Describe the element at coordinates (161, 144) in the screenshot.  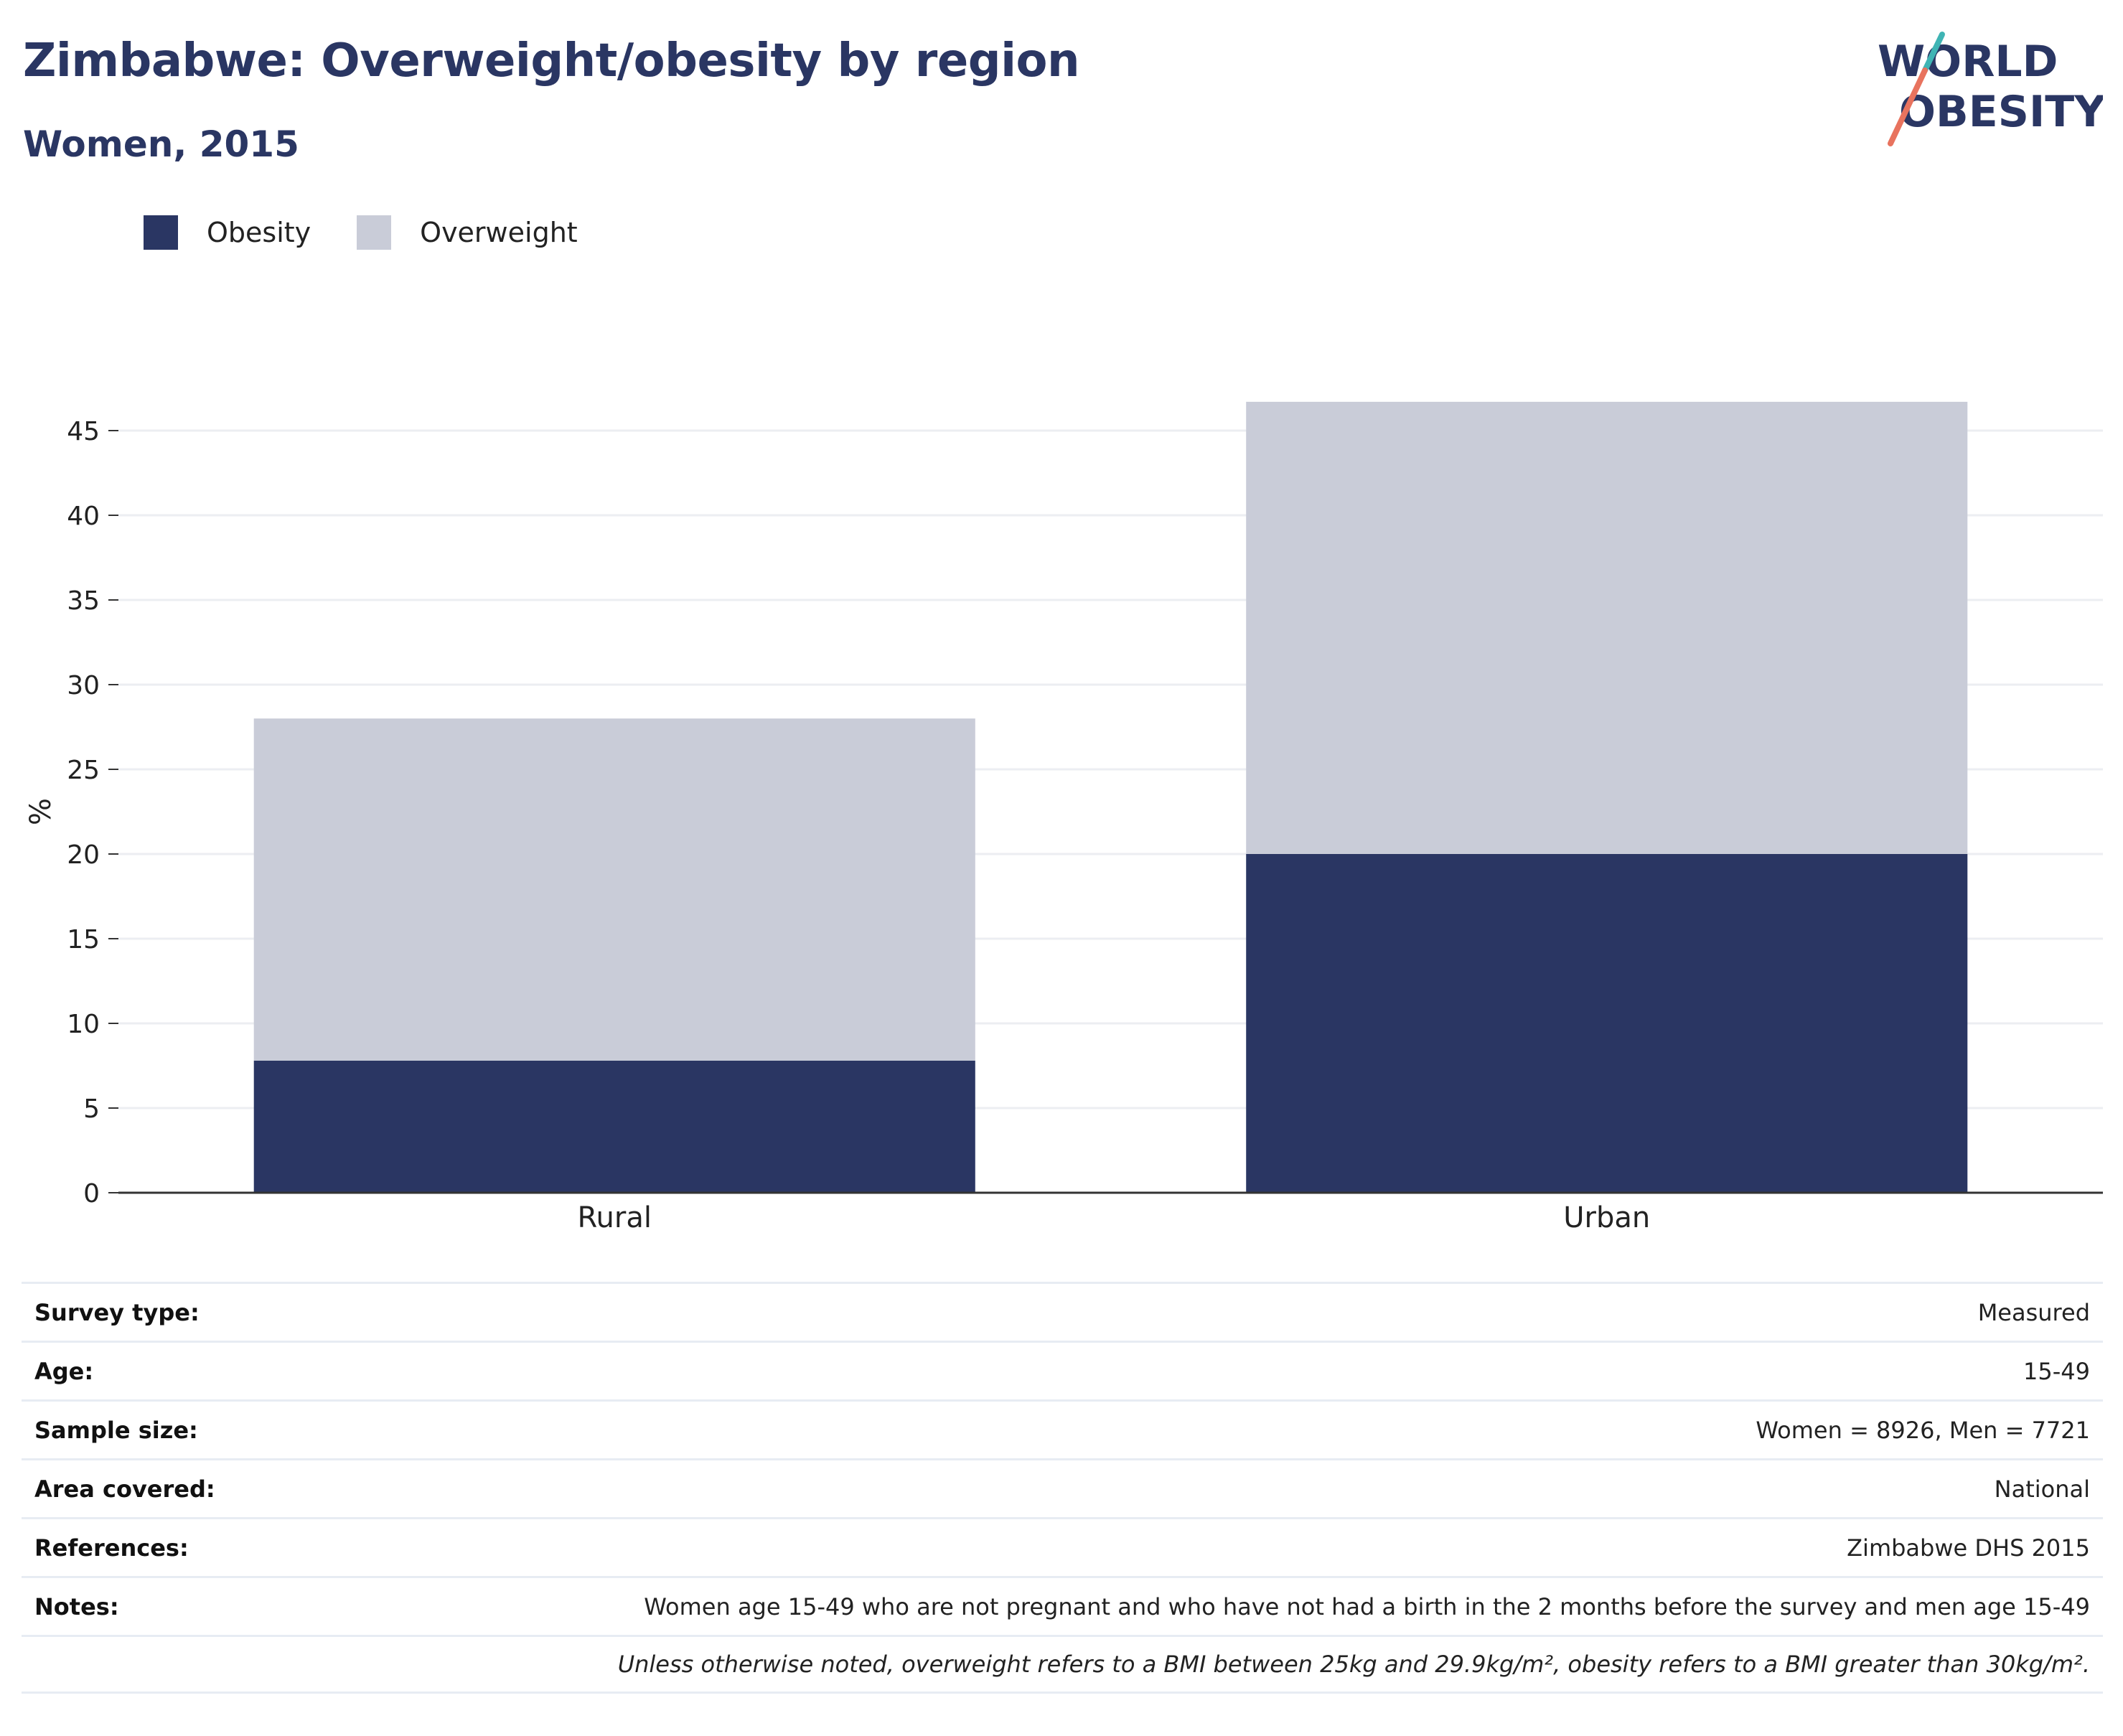
I see `page-subtitle: Women, 2015` at that location.